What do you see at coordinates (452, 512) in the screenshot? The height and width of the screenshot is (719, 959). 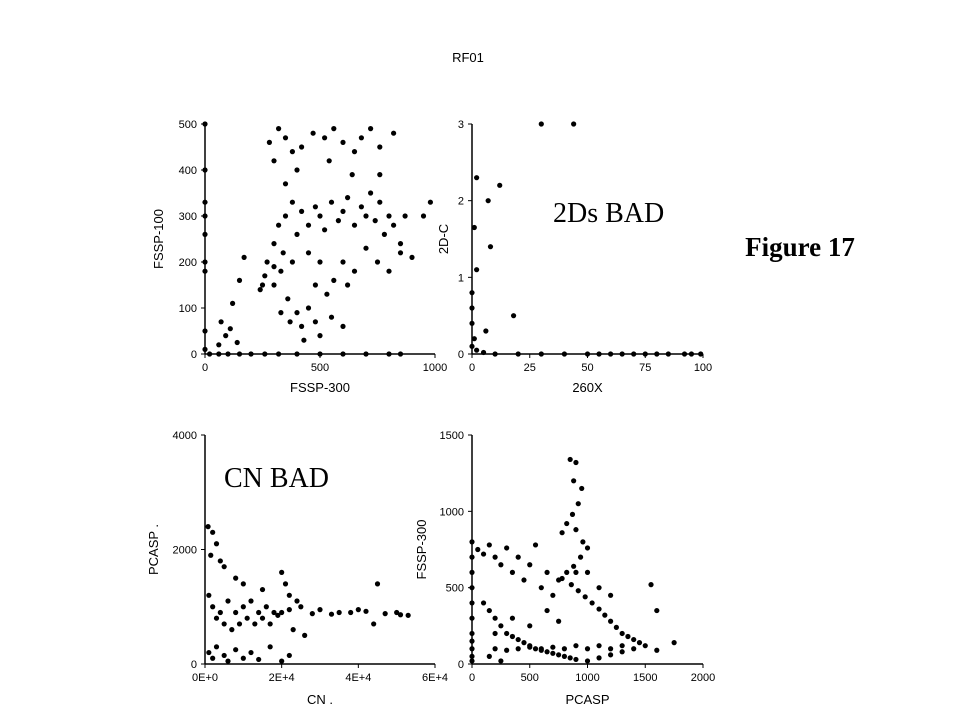 I see `y-tick-label: 1000` at bounding box center [452, 512].